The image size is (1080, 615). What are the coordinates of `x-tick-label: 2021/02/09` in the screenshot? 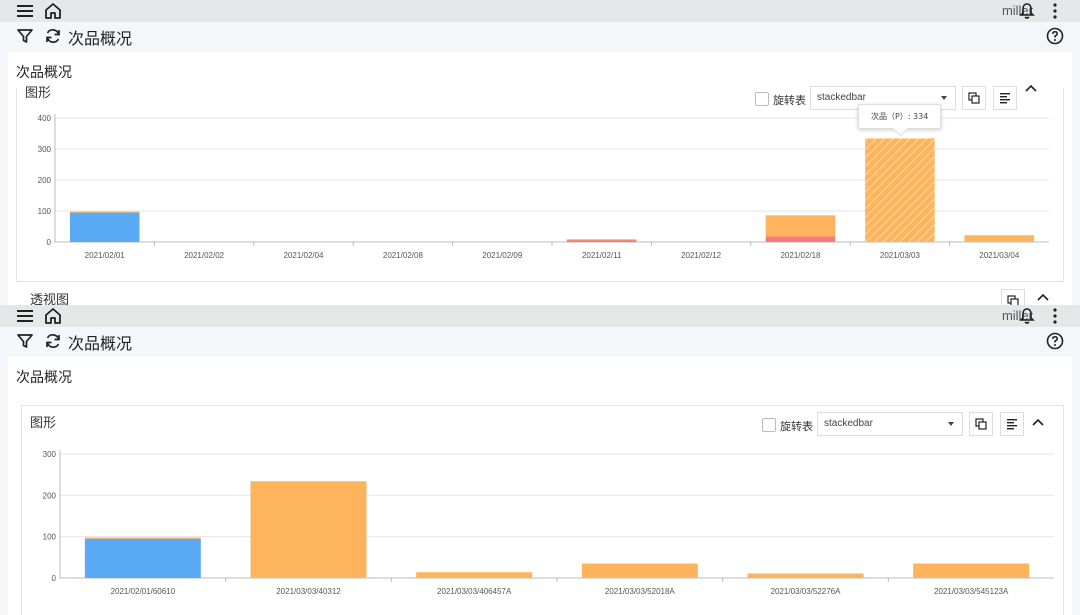 It's located at (502, 255).